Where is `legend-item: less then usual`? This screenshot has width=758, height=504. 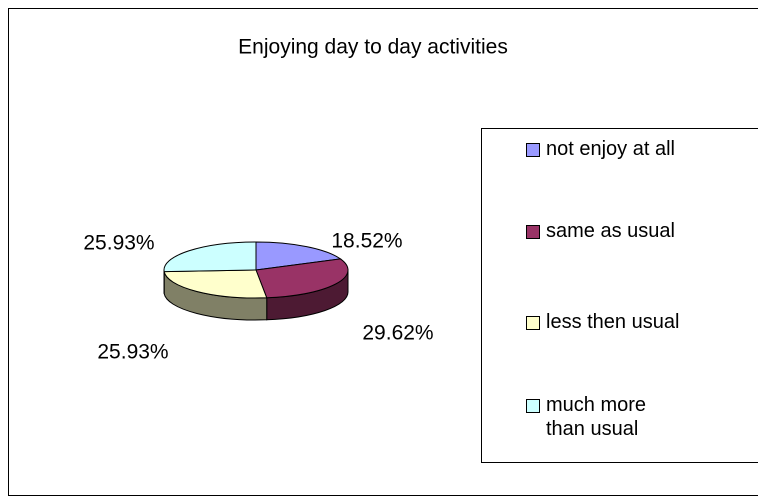
legend-item: less then usual is located at coordinates (621, 322).